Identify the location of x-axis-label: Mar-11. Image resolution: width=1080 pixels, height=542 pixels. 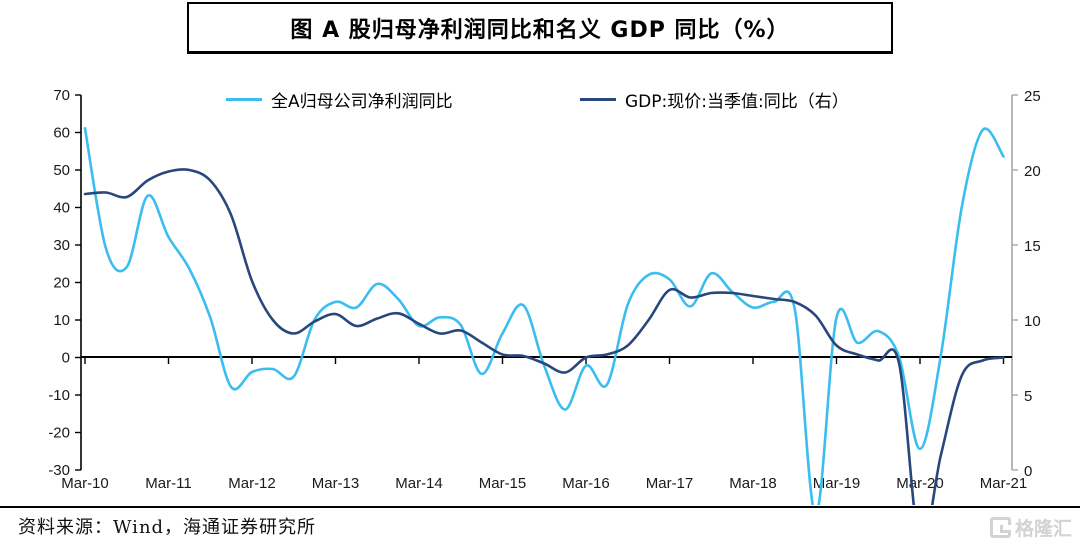
(168, 483).